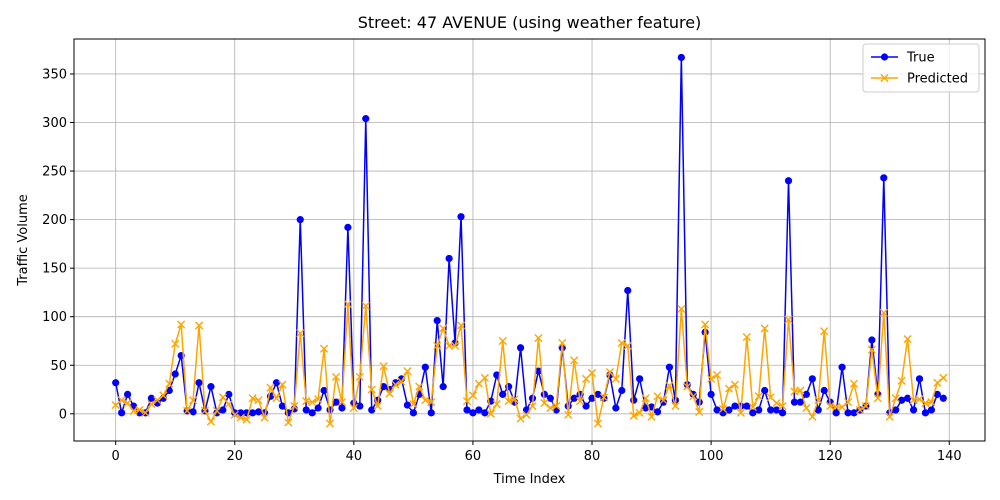 The width and height of the screenshot is (1000, 500). Describe the element at coordinates (592, 456) in the screenshot. I see `x-tick-label: 80` at that location.